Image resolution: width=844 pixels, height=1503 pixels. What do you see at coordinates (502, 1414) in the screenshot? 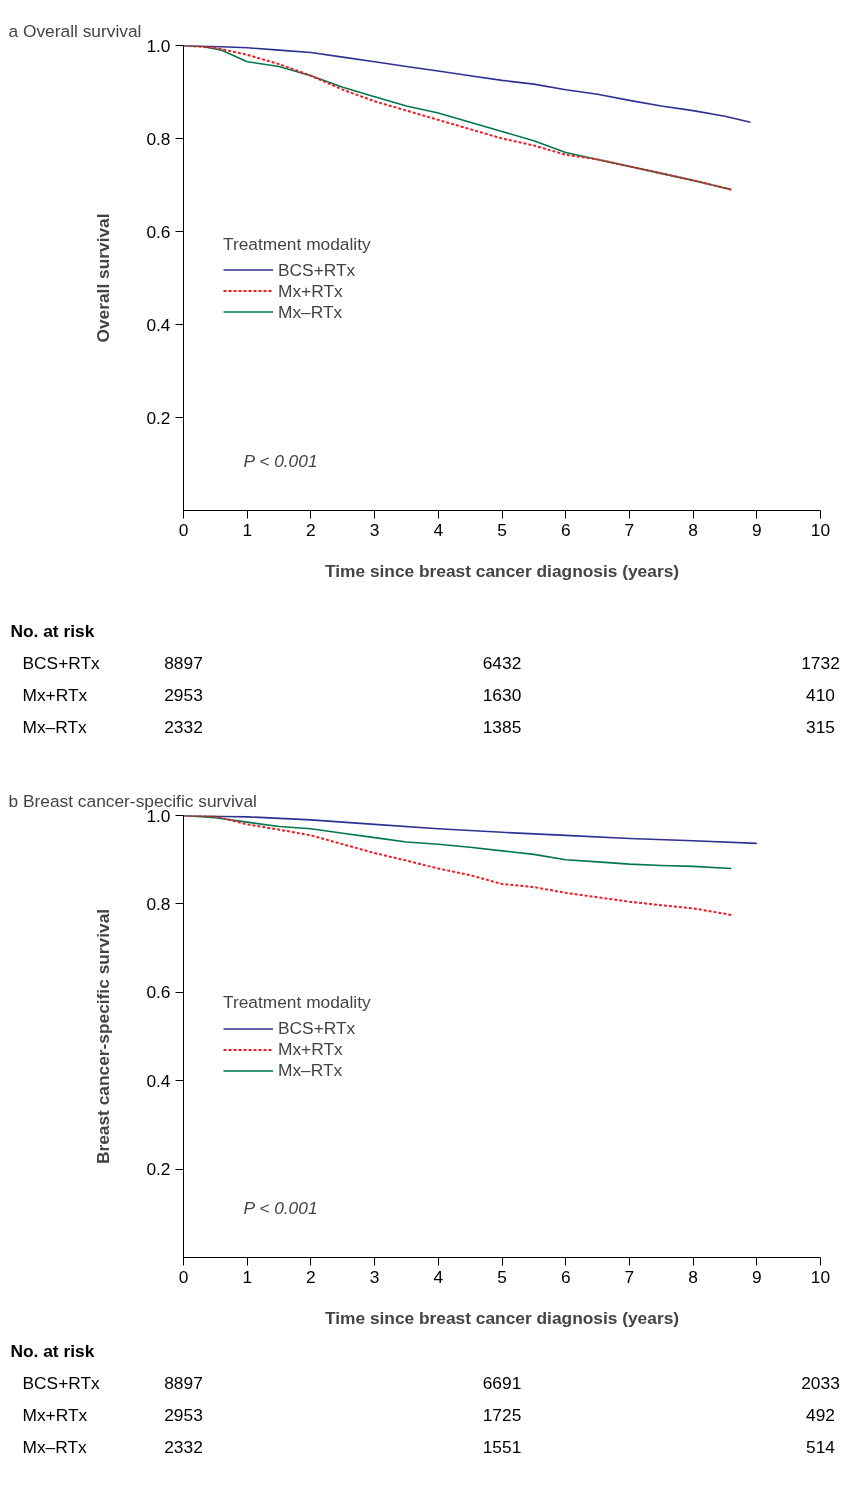
I see `text: 1725` at bounding box center [502, 1414].